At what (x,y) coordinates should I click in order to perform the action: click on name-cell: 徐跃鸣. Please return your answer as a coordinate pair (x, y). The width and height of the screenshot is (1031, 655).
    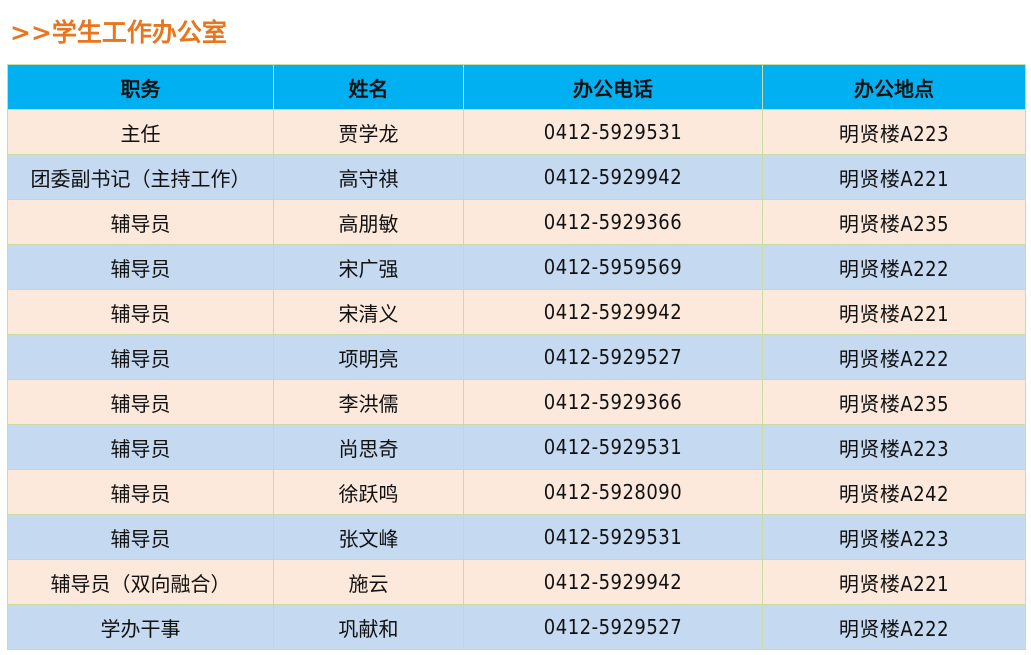
    Looking at the image, I should click on (368, 492).